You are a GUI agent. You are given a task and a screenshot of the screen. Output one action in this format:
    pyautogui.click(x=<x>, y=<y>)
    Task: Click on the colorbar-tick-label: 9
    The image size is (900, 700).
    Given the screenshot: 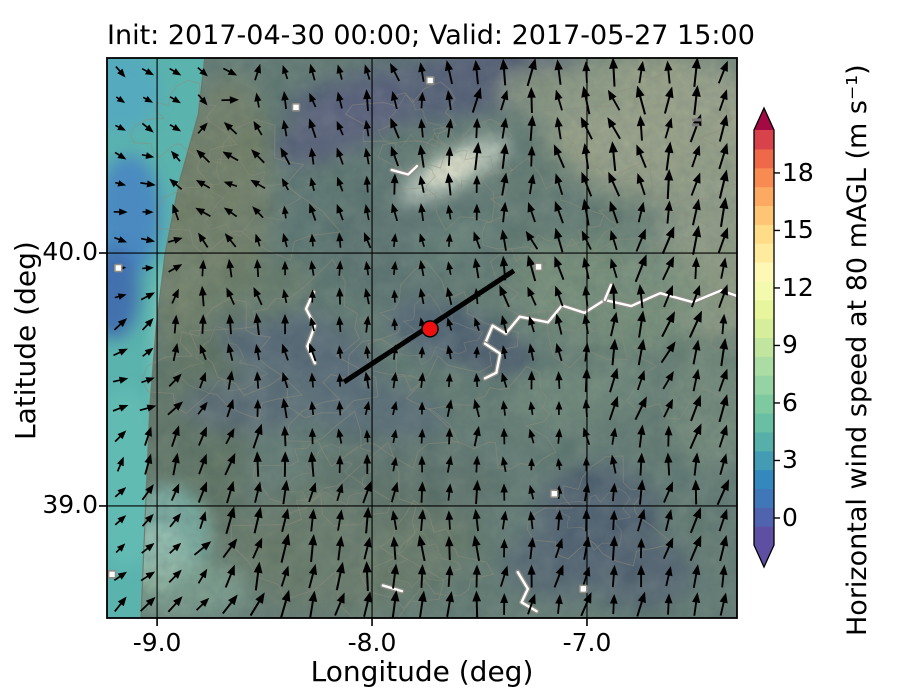 What is the action you would take?
    pyautogui.click(x=790, y=345)
    